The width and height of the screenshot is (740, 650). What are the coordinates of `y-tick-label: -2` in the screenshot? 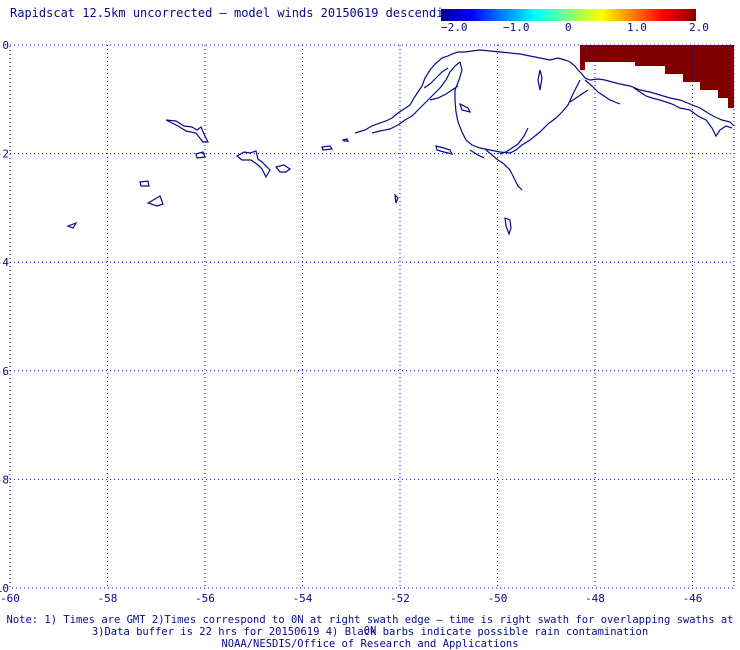 It's located at (4, 154).